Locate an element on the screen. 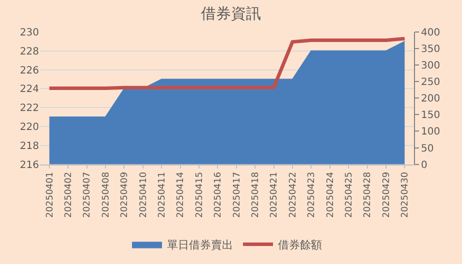 This screenshot has height=264, width=462. x-tick-label: 20250414 is located at coordinates (181, 195).